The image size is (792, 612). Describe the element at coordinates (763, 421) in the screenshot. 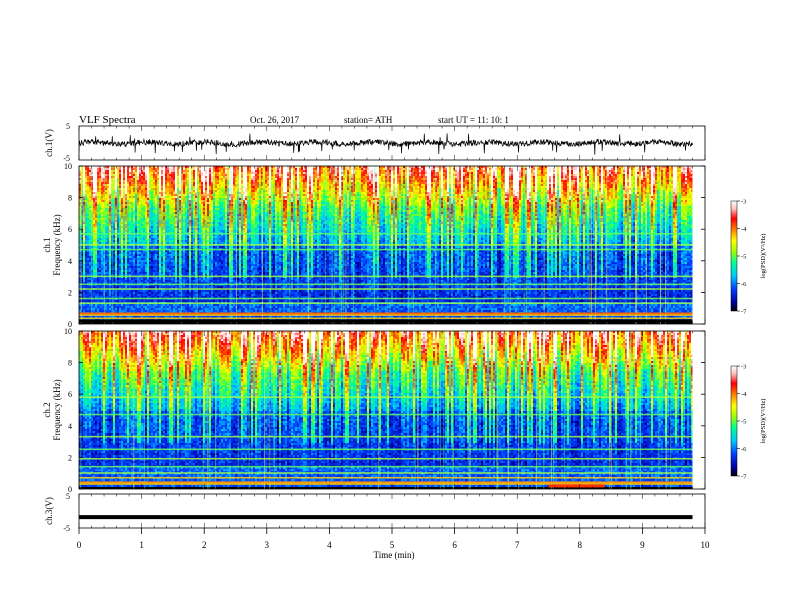

I see `ch2-colorbar-label: log(PSD)(V²/Hz)` at that location.